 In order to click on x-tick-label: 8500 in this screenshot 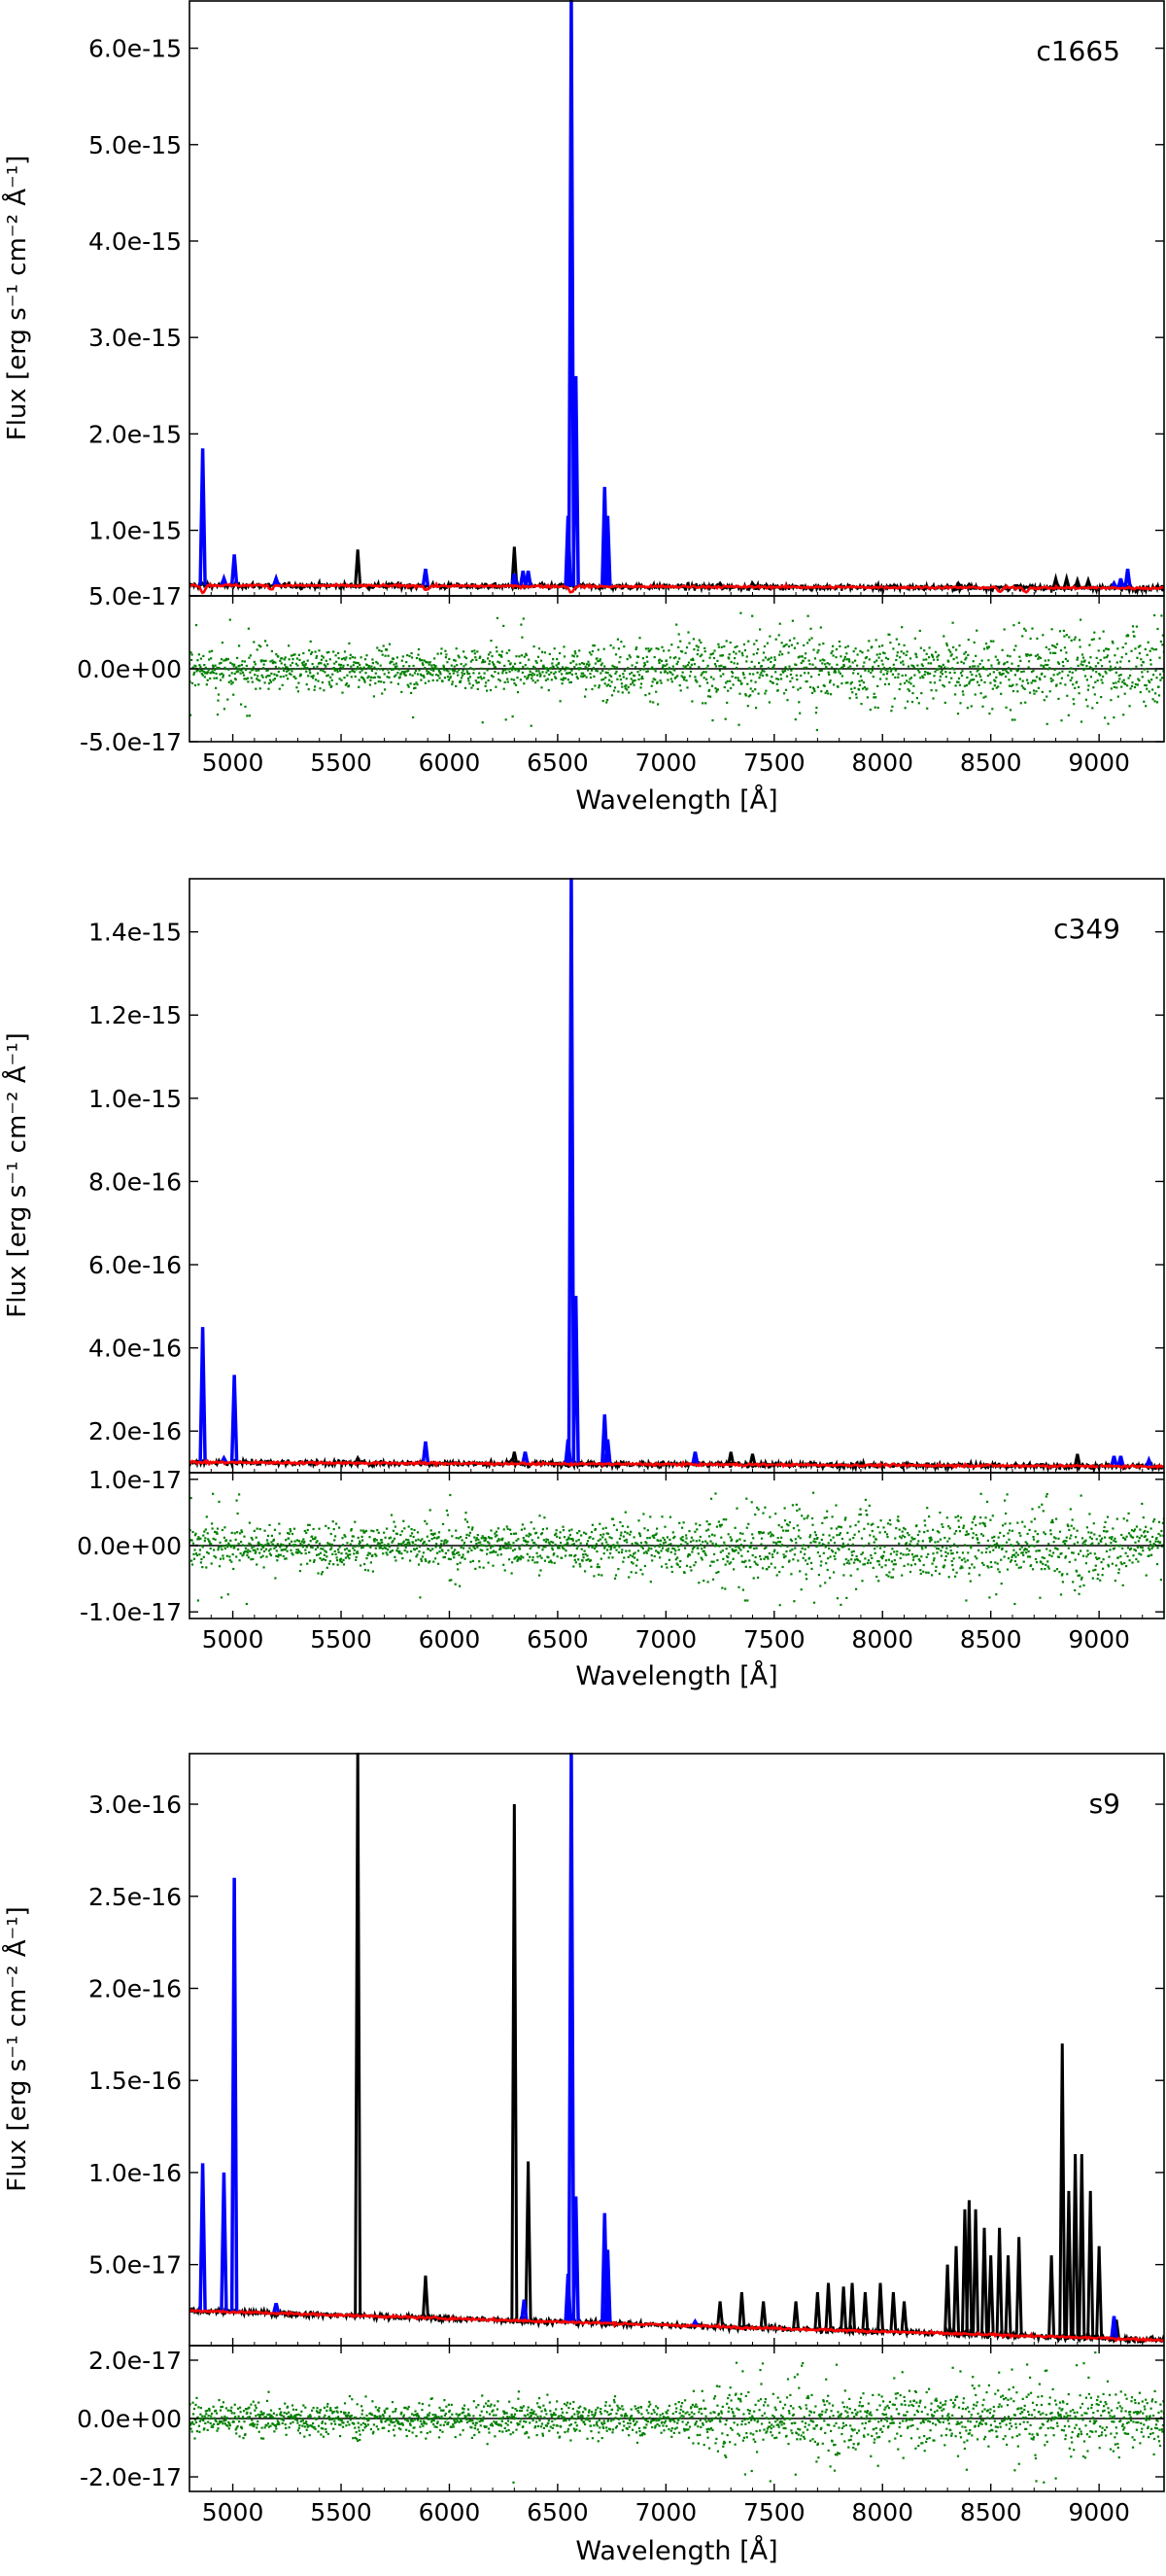, I will do `click(991, 1639)`.